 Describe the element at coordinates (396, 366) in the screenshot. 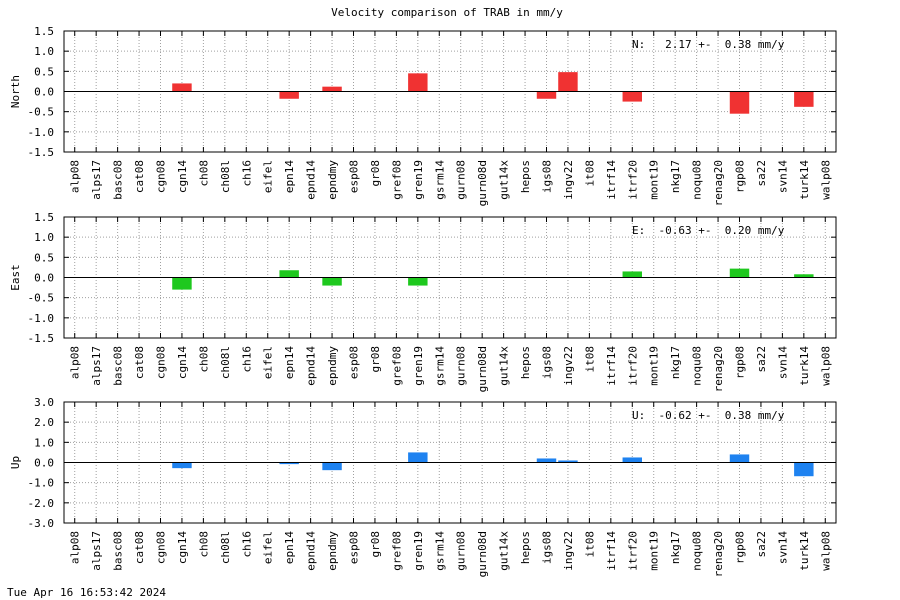

I see `x-tick-label: gref08` at that location.